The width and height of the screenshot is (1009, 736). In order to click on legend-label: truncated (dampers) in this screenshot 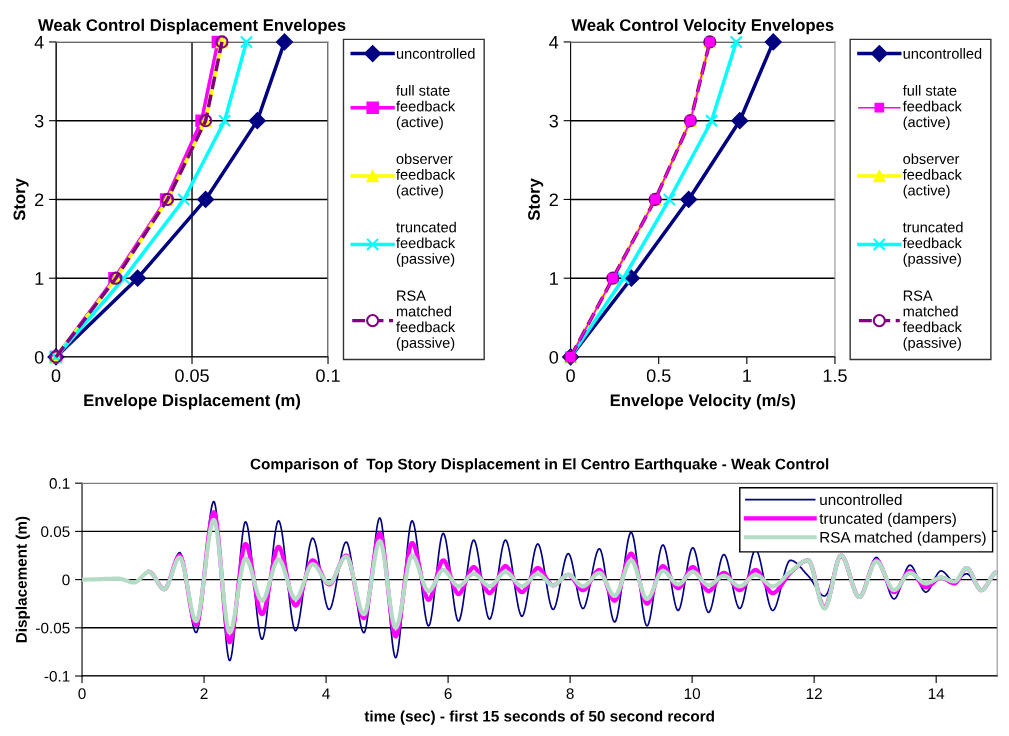, I will do `click(887, 519)`.